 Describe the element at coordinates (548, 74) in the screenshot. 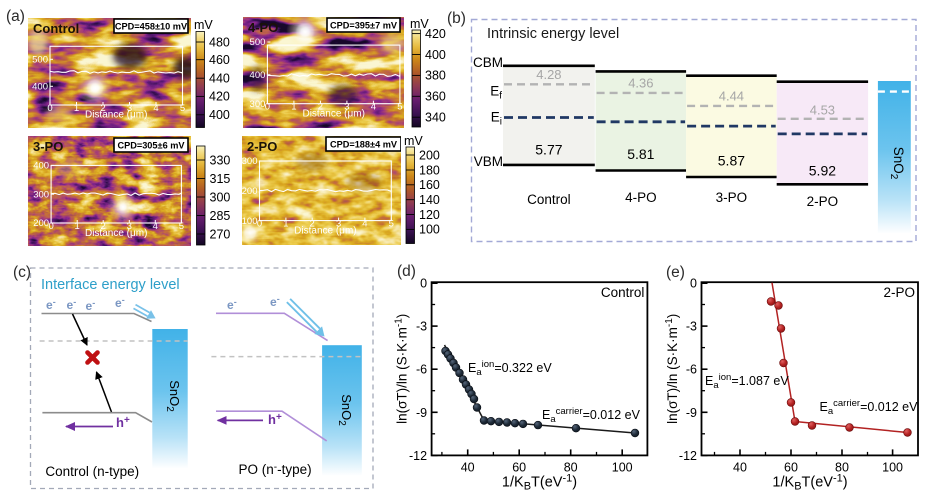

I see `svg-text: 4.28` at that location.